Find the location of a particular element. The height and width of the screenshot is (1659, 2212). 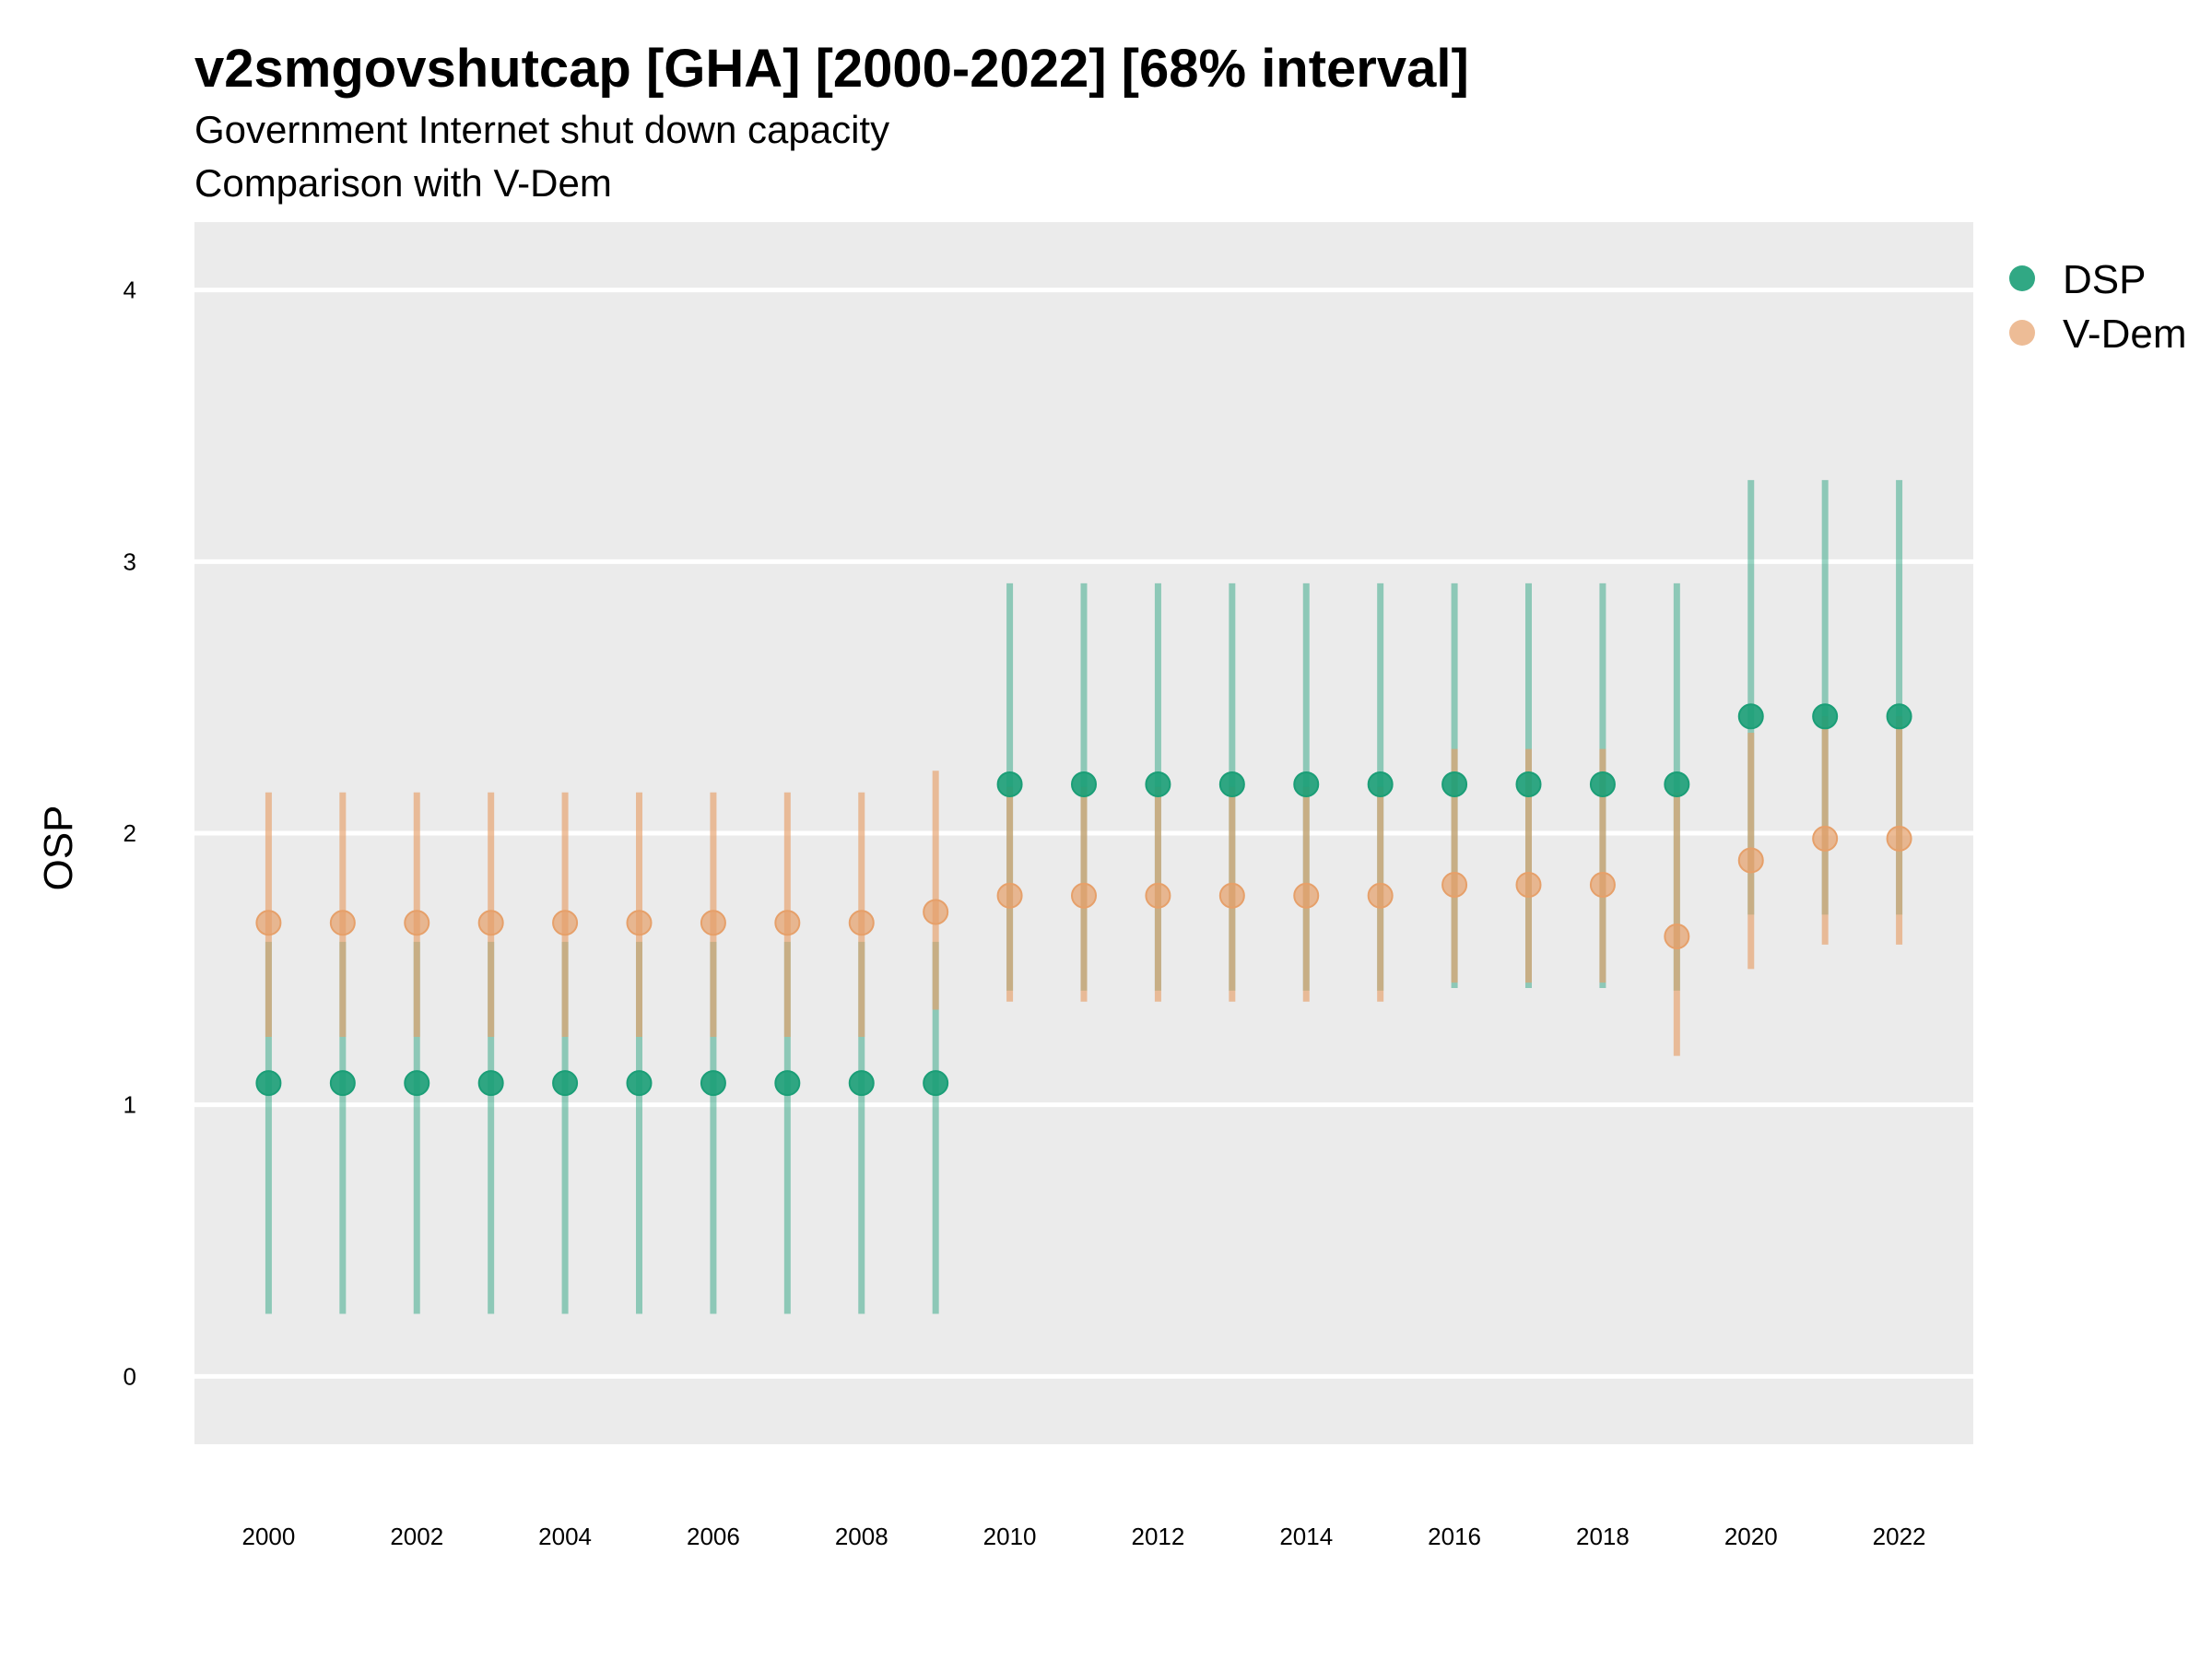

x-tick-label: 2012 is located at coordinates (1157, 1536).